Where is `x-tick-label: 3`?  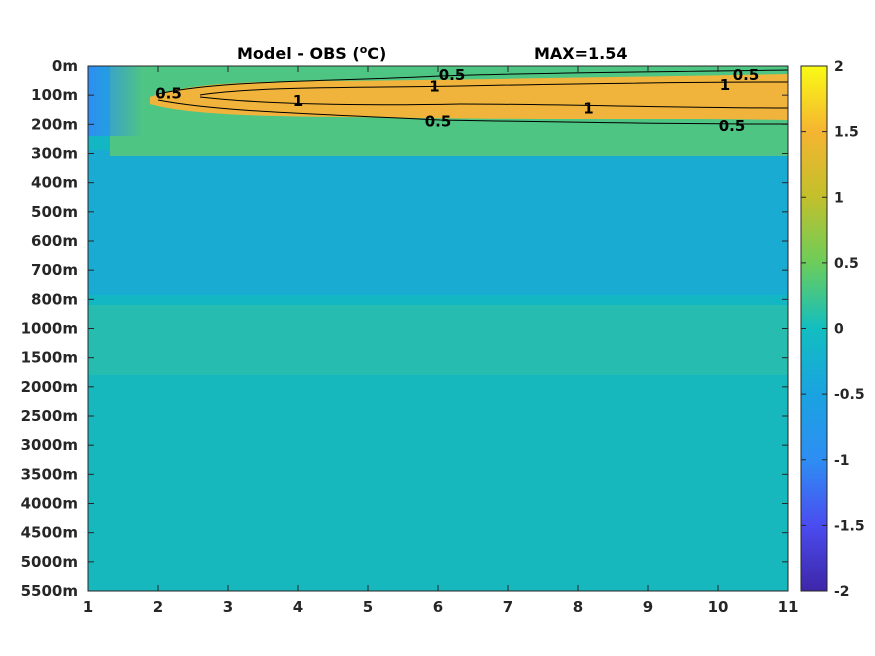 x-tick-label: 3 is located at coordinates (228, 607).